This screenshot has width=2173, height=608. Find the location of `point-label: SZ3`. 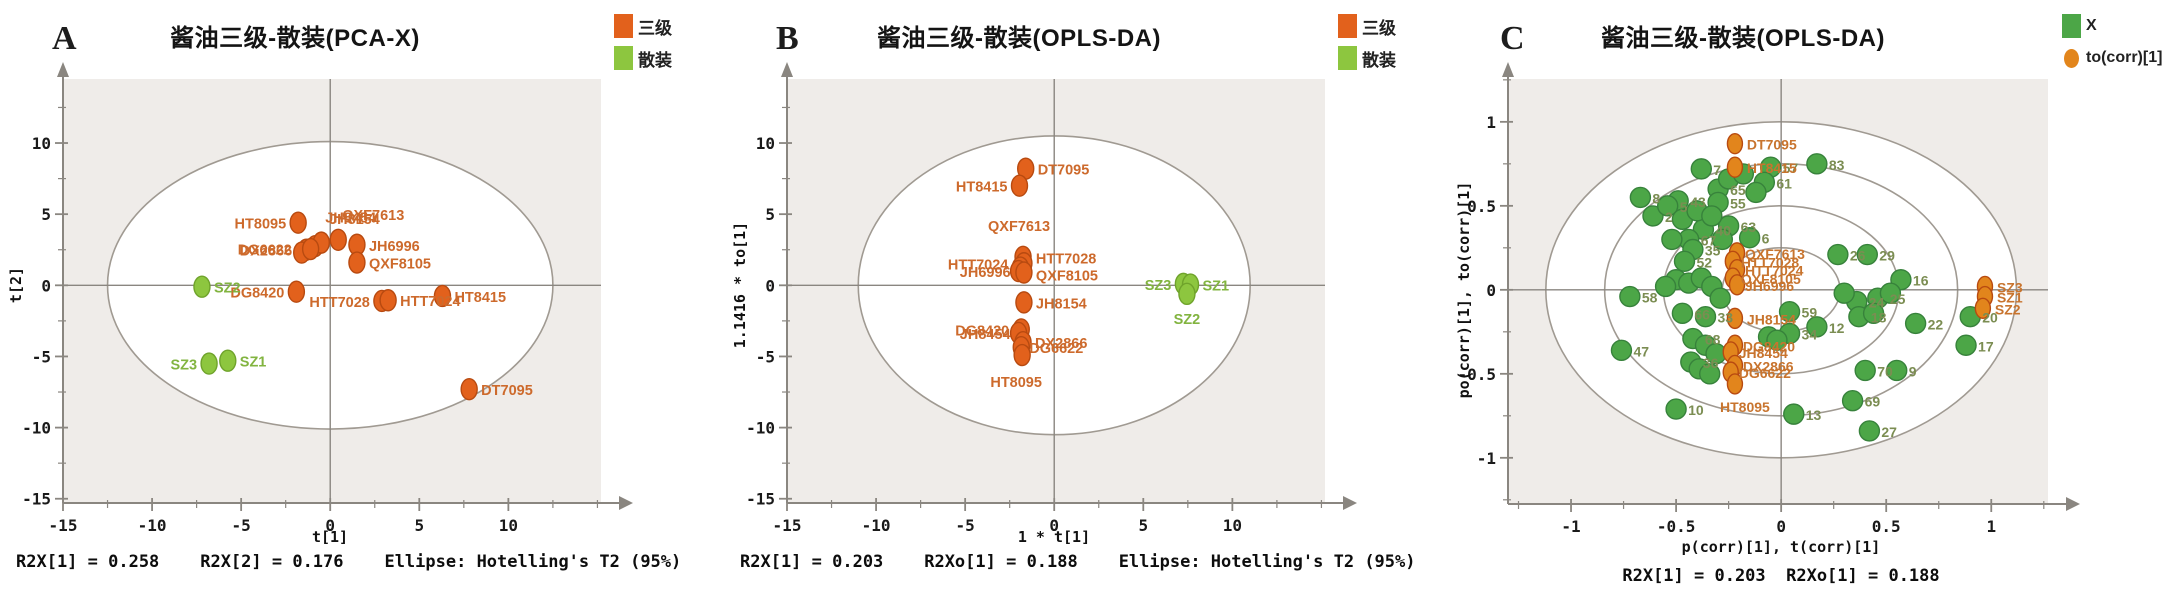

point-label: SZ3 is located at coordinates (1158, 286).